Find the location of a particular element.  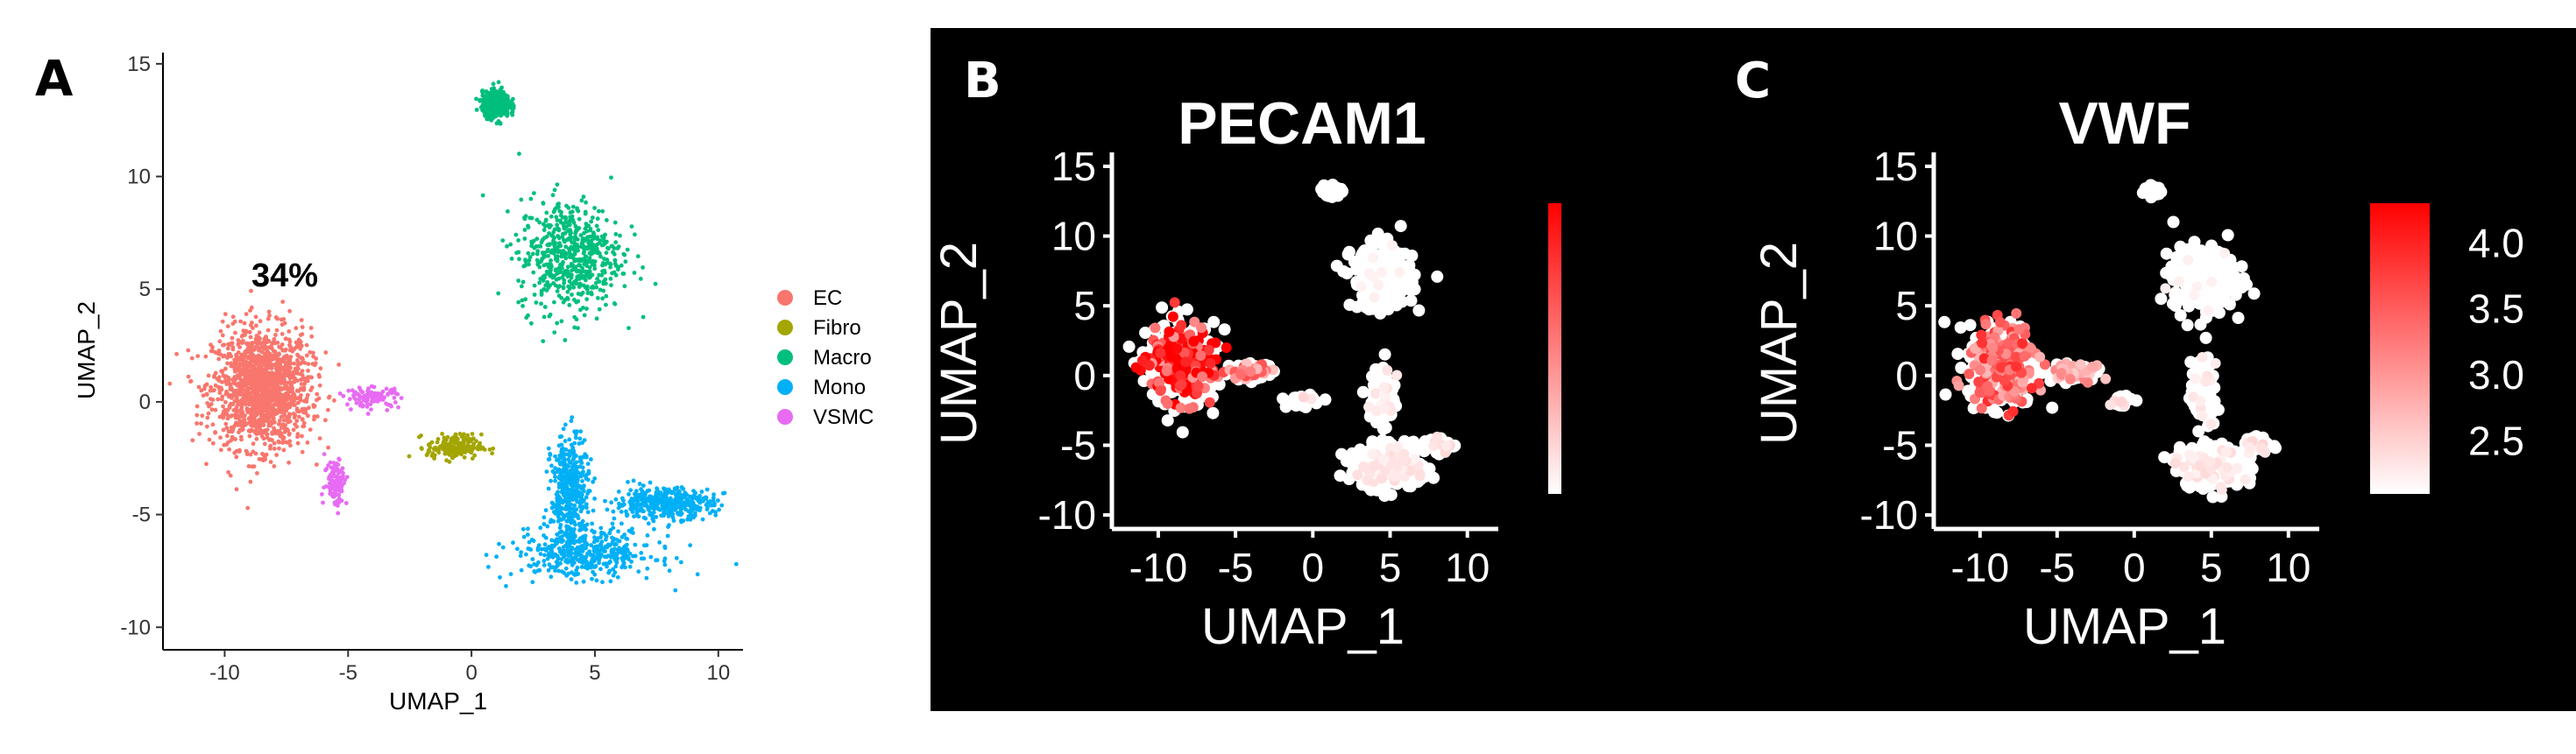

legend-swatch-fibro is located at coordinates (785, 328).